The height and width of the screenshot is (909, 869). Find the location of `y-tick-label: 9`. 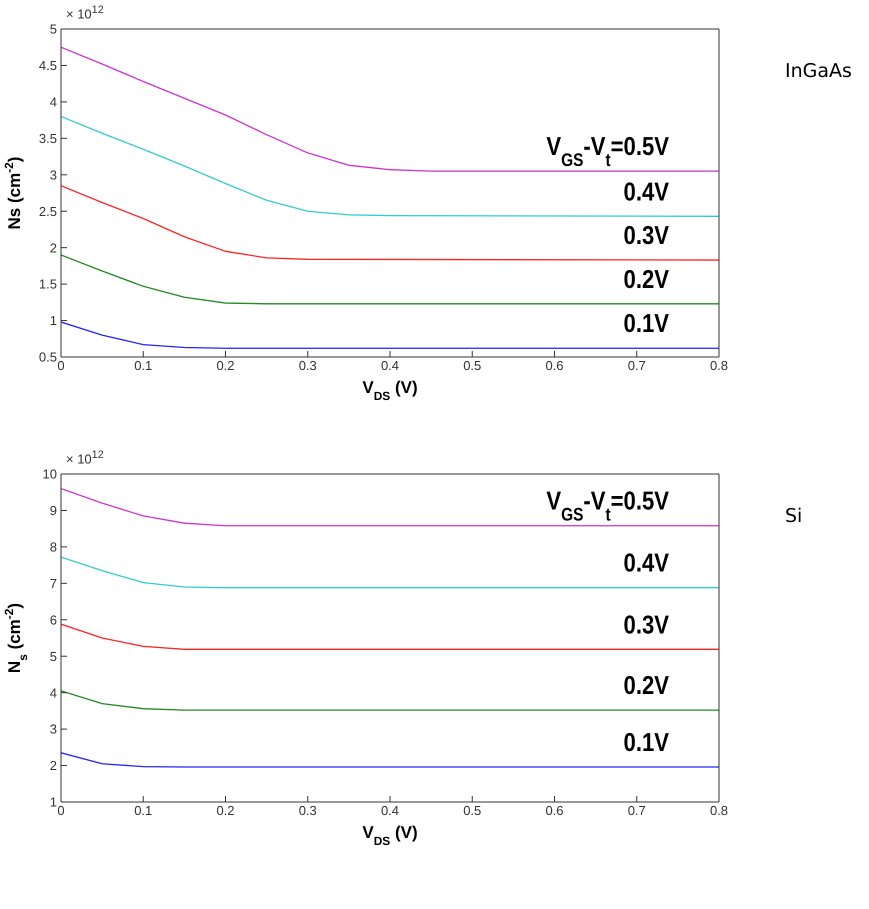

y-tick-label: 9 is located at coordinates (53, 510).